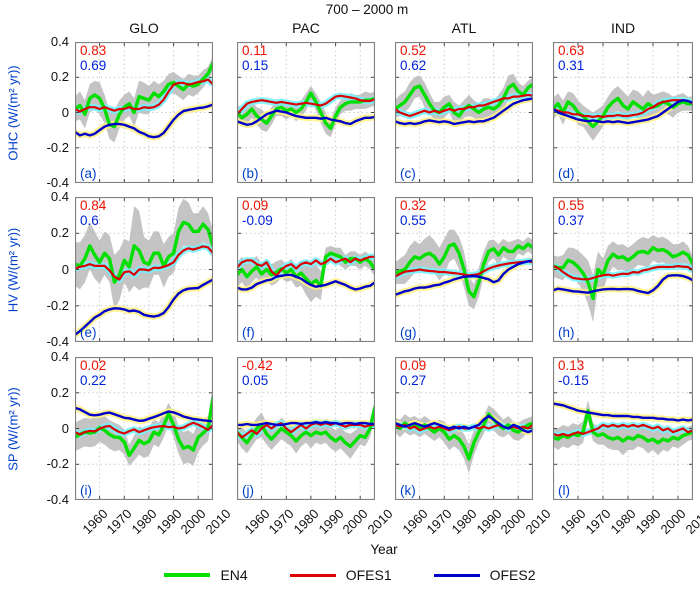 The image size is (700, 598). I want to click on panel-letter: (j), so click(248, 490).